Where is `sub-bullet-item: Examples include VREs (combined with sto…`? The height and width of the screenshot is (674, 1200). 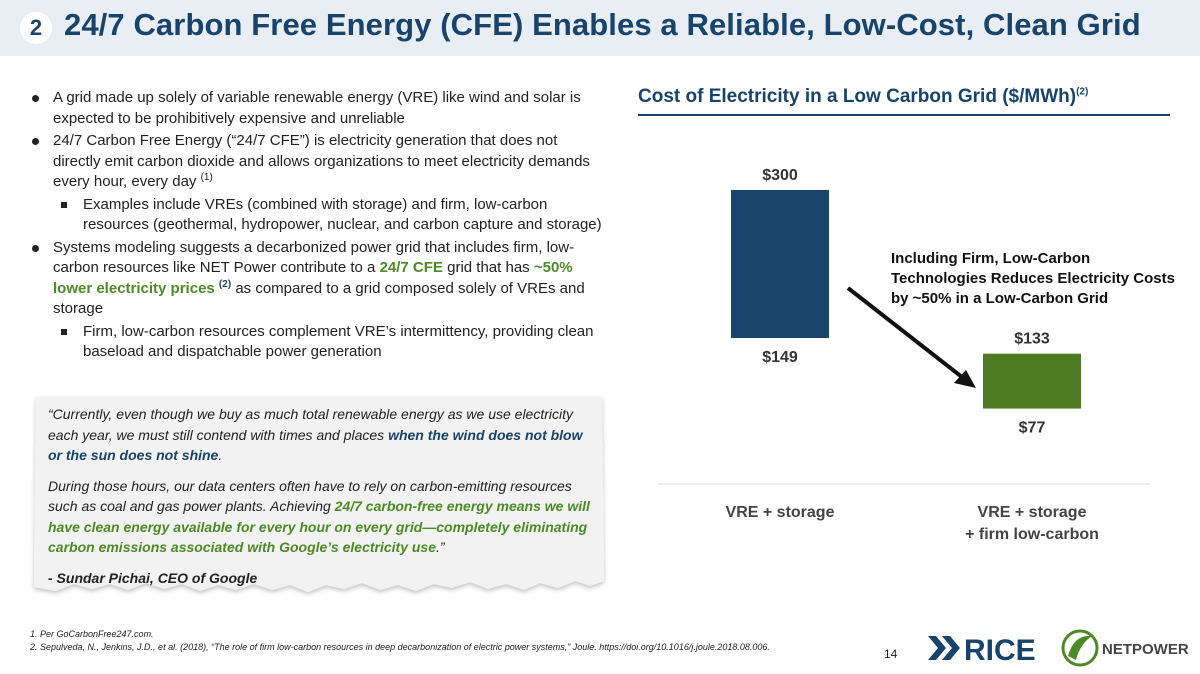
sub-bullet-item: Examples include VREs (combined with sto… is located at coordinates (317, 215).